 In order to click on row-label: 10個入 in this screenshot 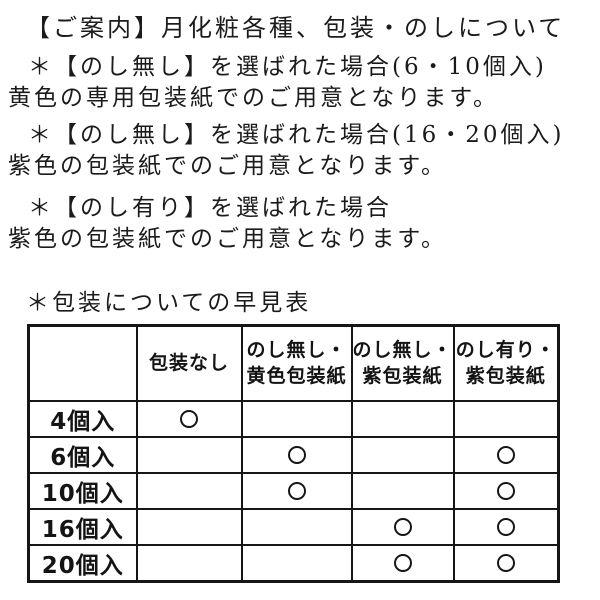, I will do `click(82, 490)`.